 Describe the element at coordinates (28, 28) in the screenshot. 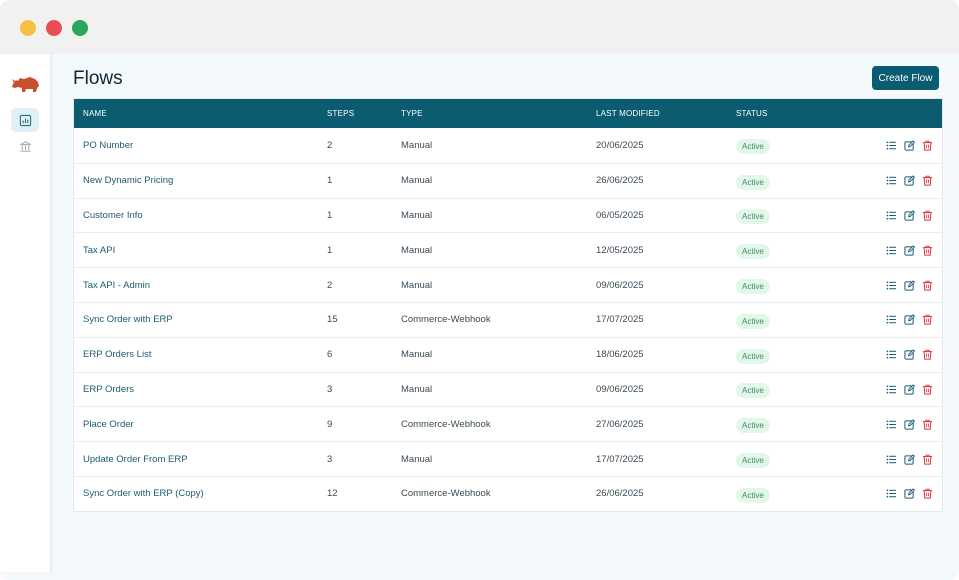

I see `minimize-button` at that location.